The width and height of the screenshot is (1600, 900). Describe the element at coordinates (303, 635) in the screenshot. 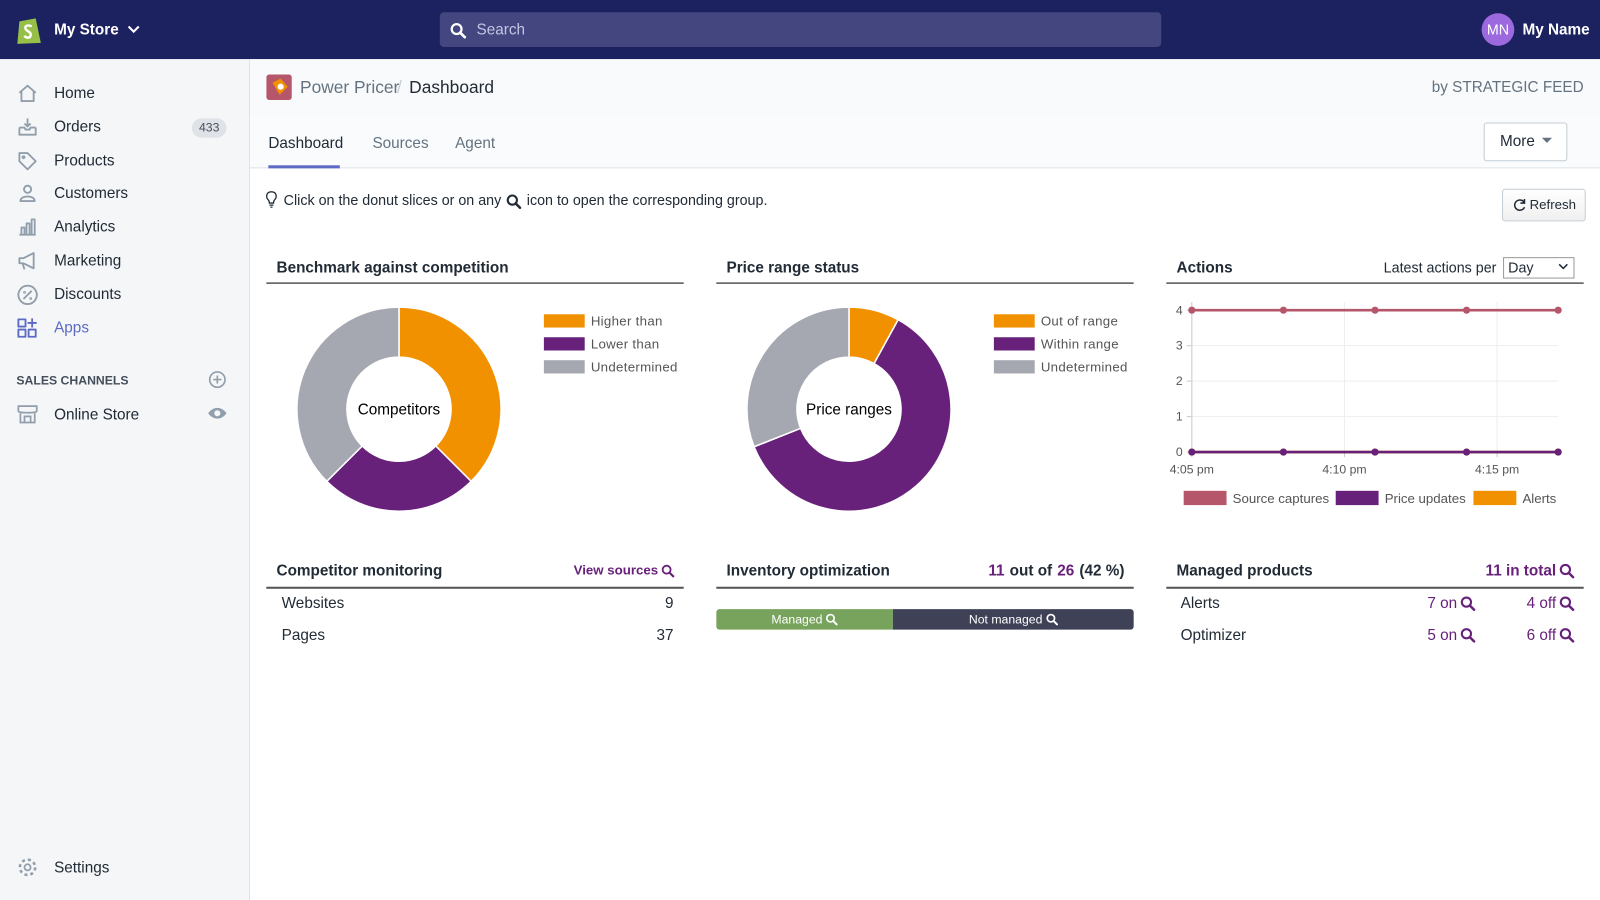

I see `row-label: Pages` at that location.